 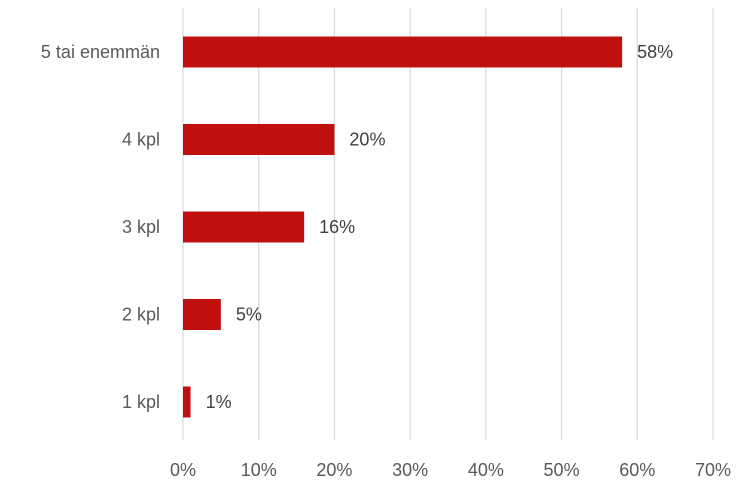 I want to click on x-tick-label: 30%, so click(x=410, y=470).